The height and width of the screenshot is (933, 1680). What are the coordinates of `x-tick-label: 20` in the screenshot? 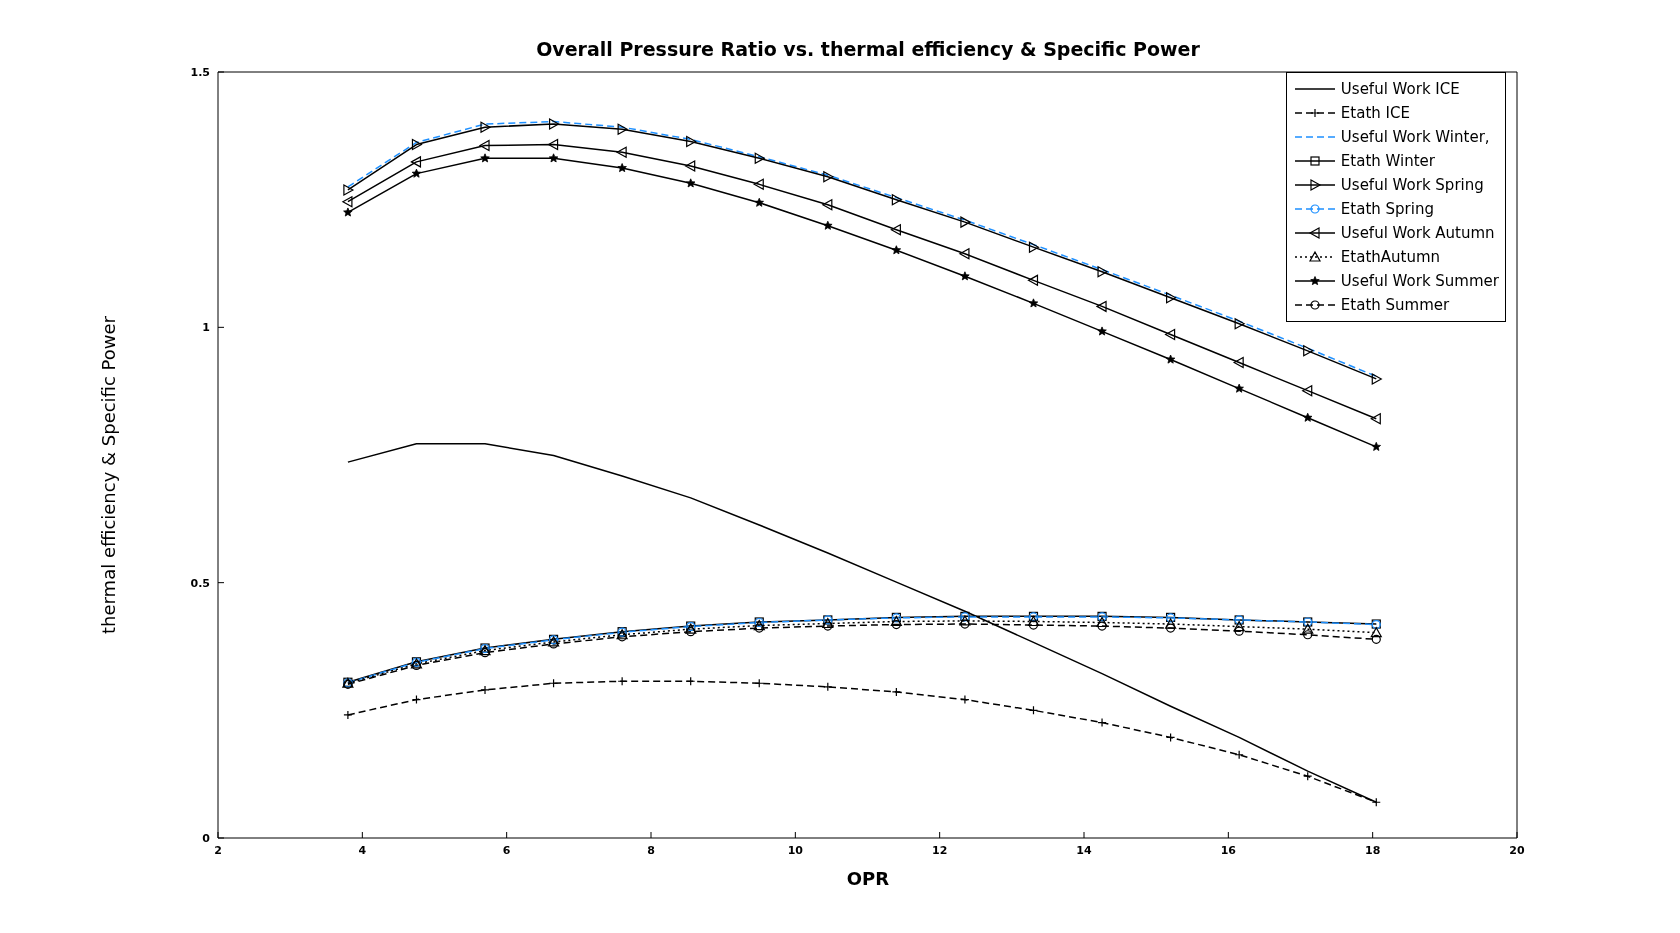 It's located at (1517, 850).